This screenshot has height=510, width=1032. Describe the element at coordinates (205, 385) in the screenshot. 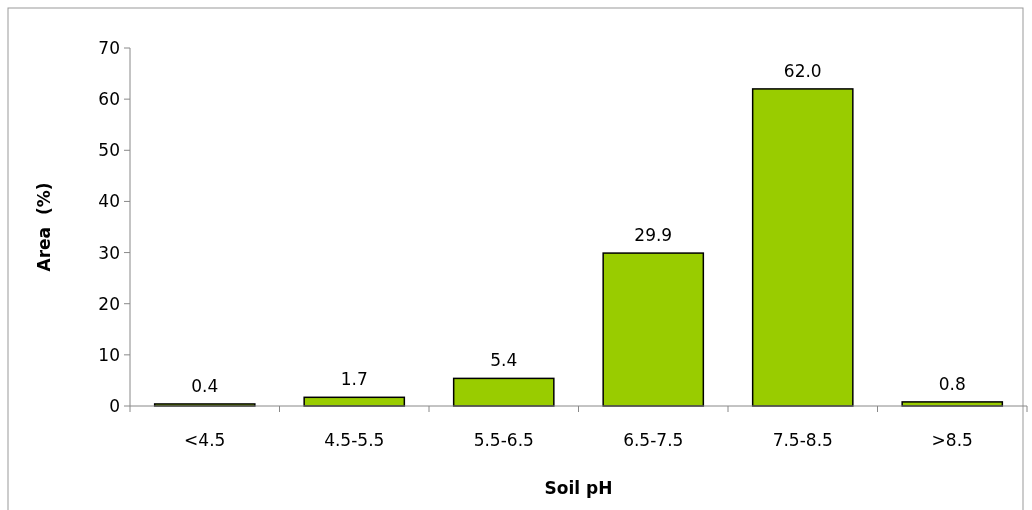

I see `data-label: 0.4` at that location.